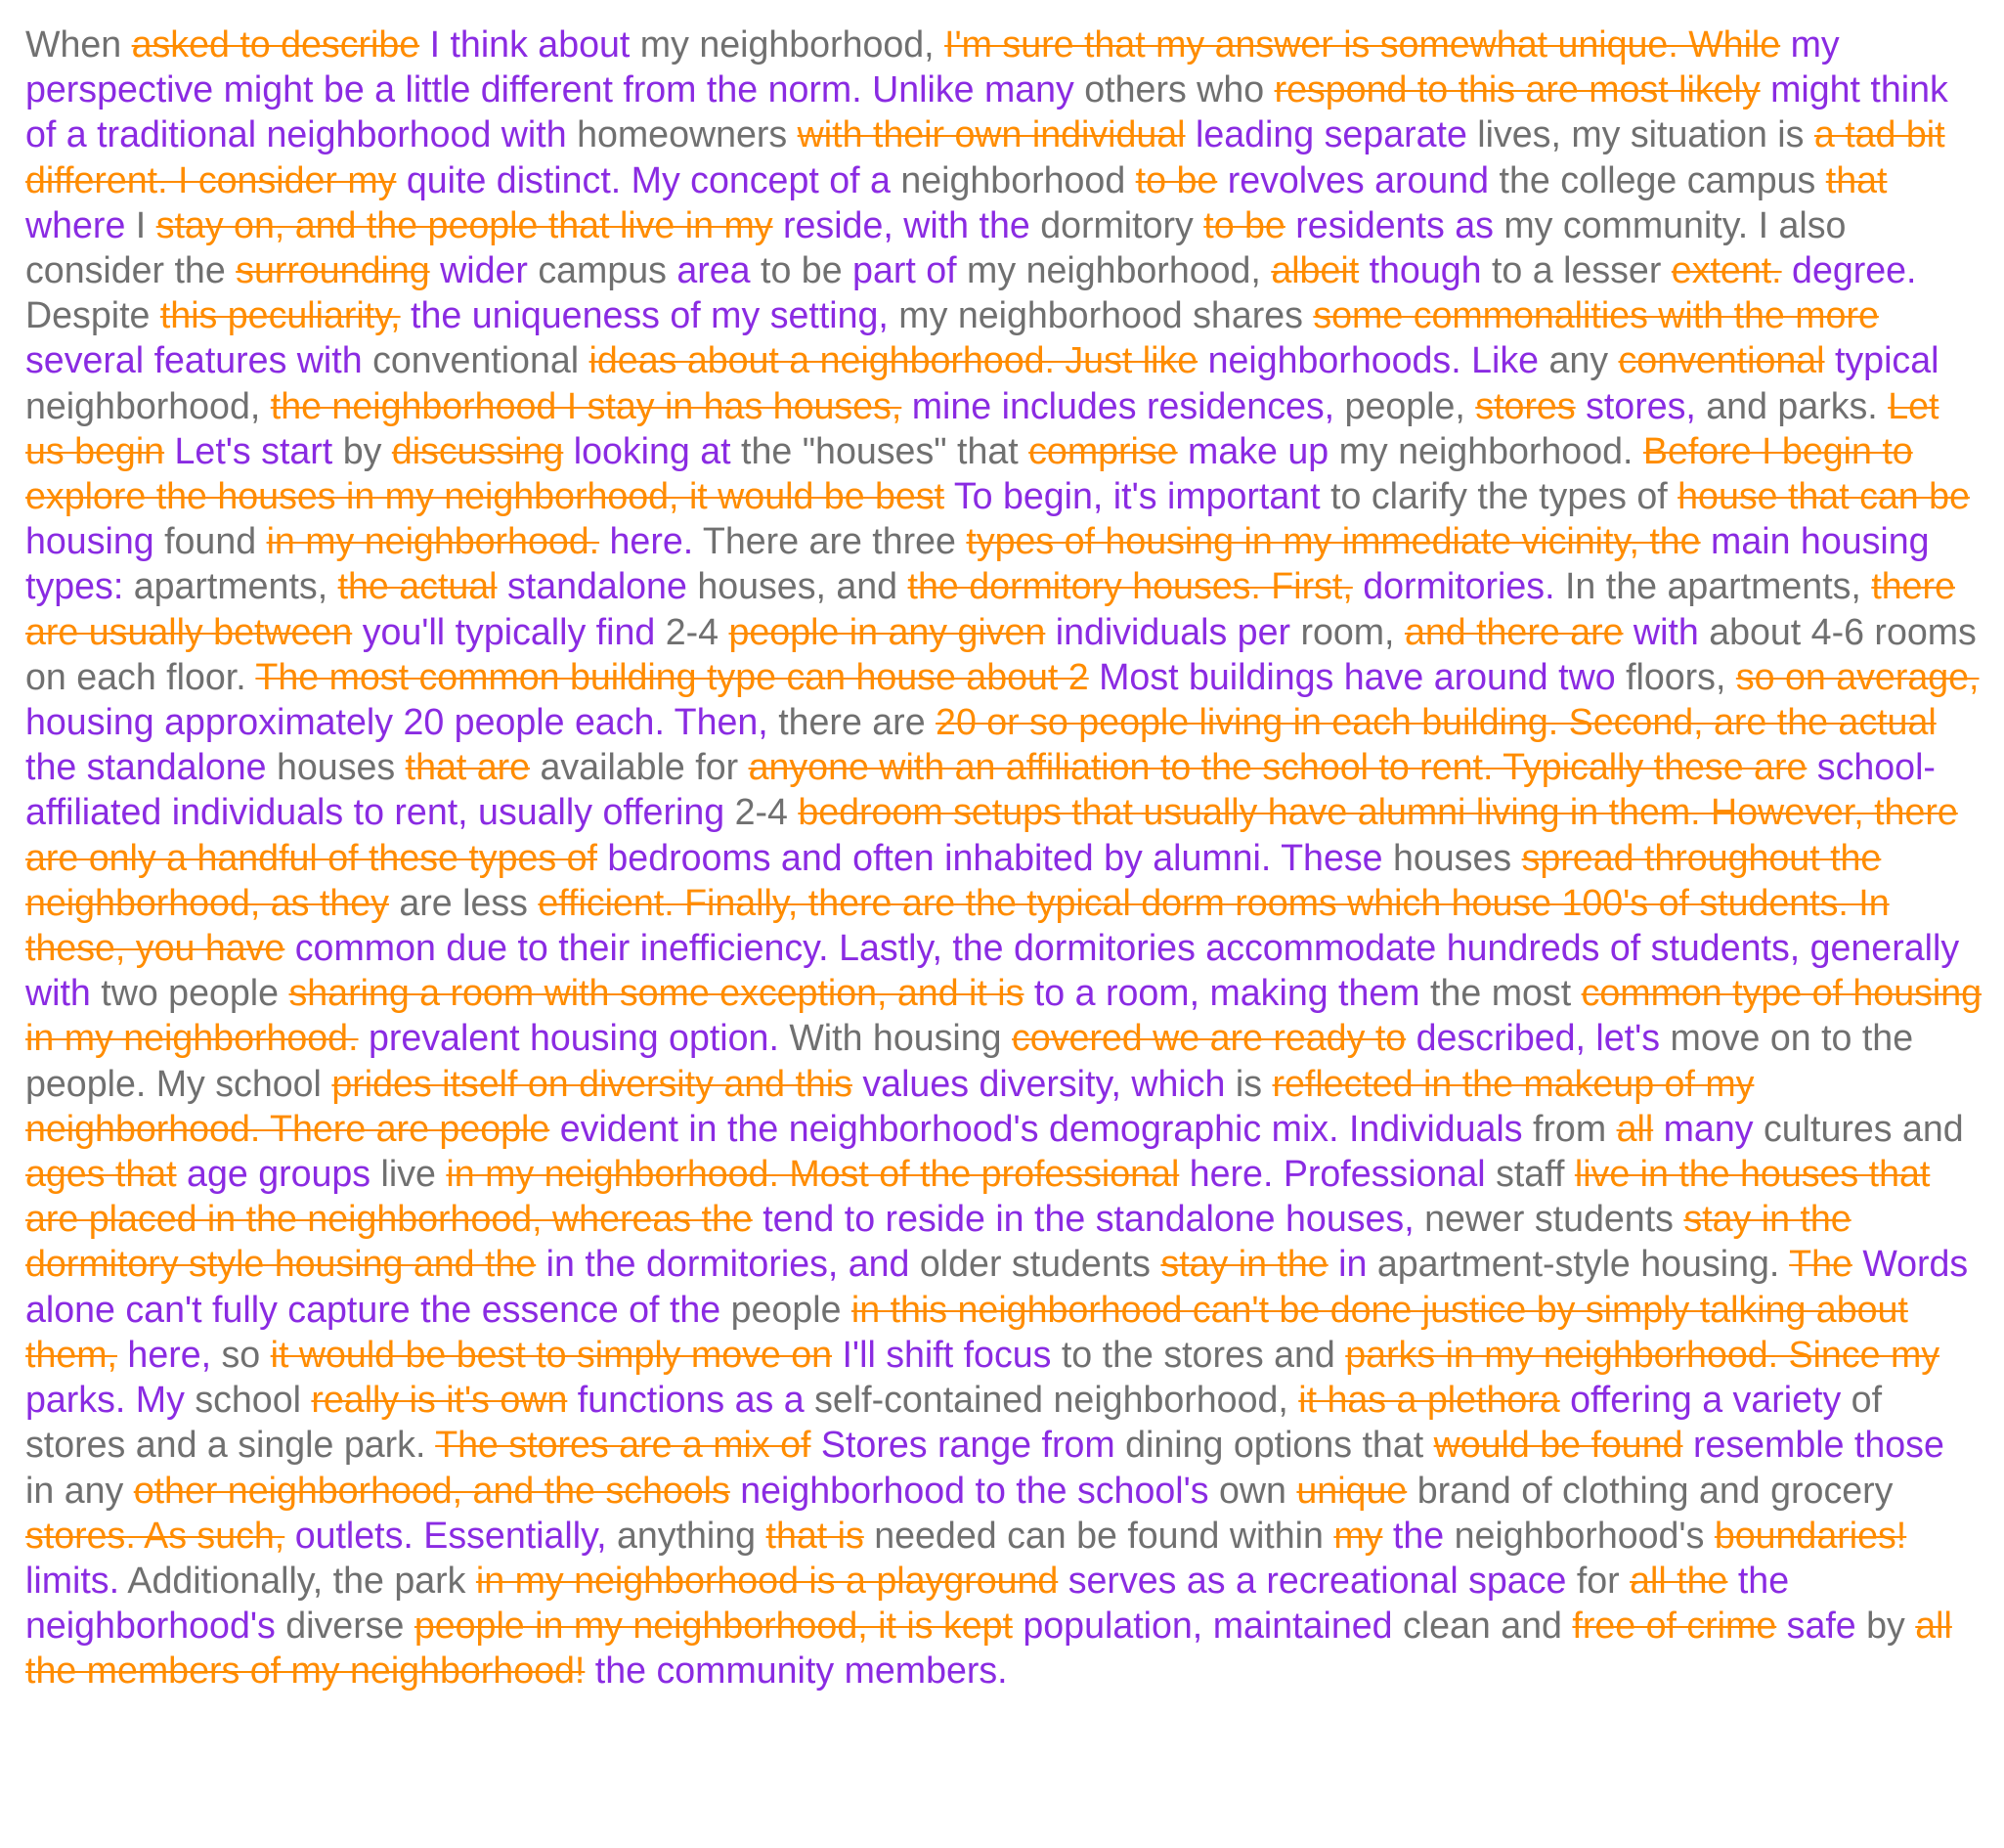 This screenshot has height=1848, width=2004. What do you see at coordinates (1312, 1580) in the screenshot?
I see `inserted-text: serves as a recreational space` at bounding box center [1312, 1580].